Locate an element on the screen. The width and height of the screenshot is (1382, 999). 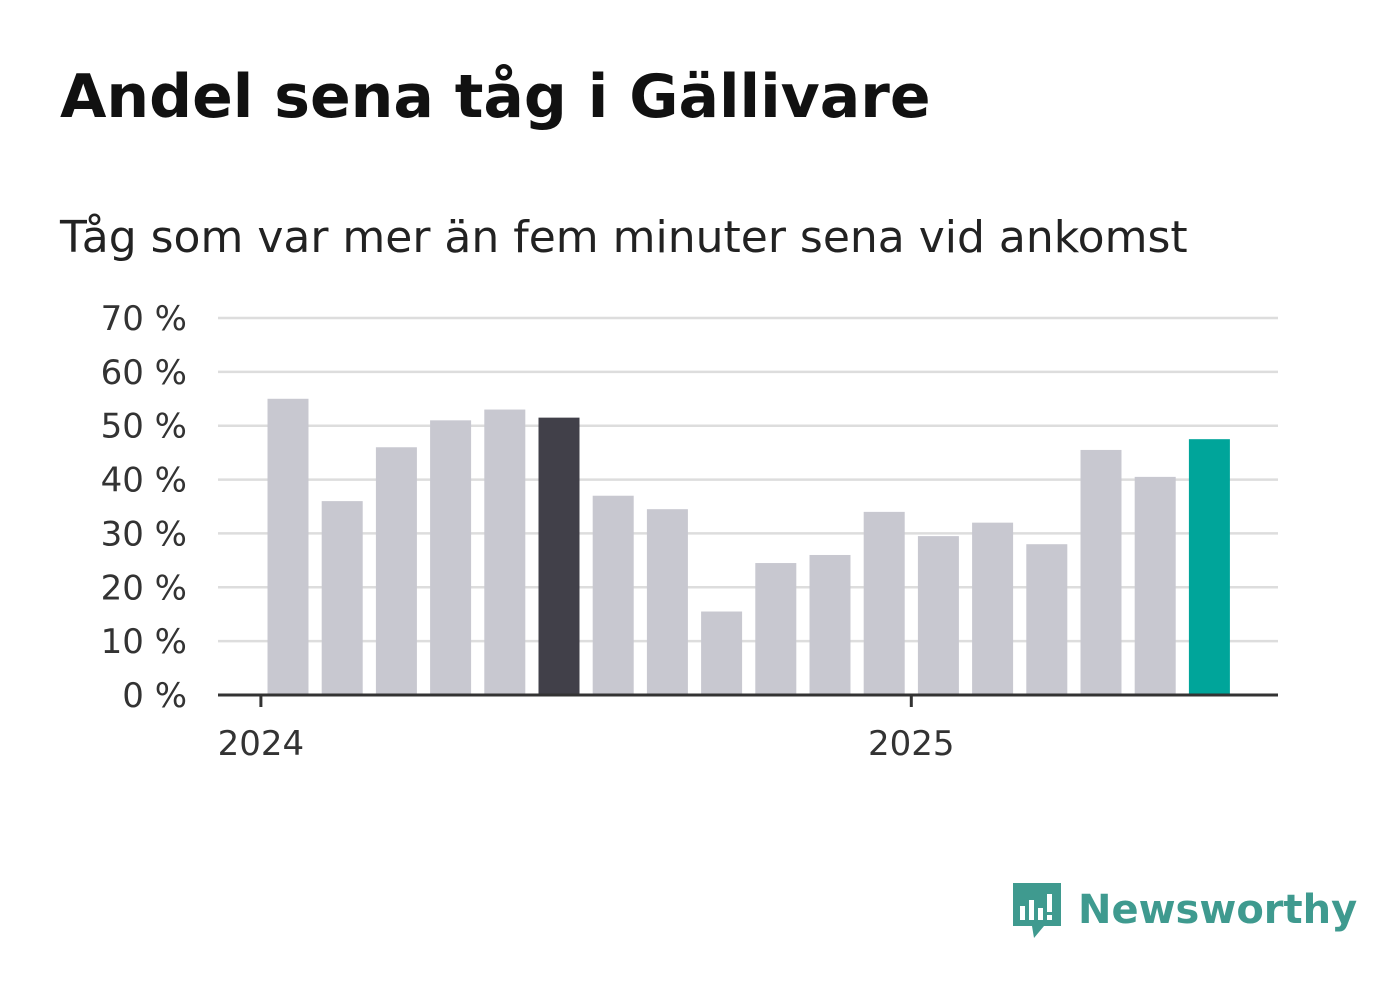
y-tick-label: 40 % is located at coordinates (144, 481).